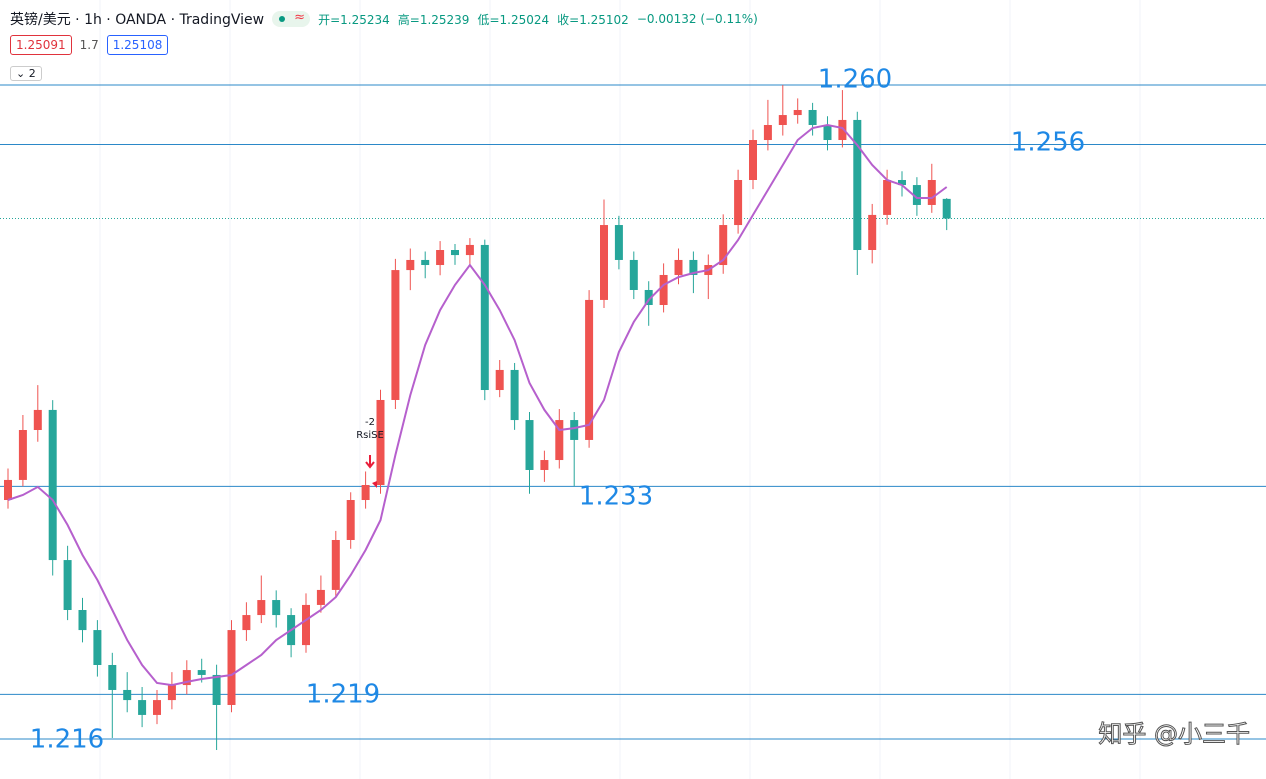 The image size is (1266, 779). Describe the element at coordinates (616, 497) in the screenshot. I see `level-label: 1.233` at that location.